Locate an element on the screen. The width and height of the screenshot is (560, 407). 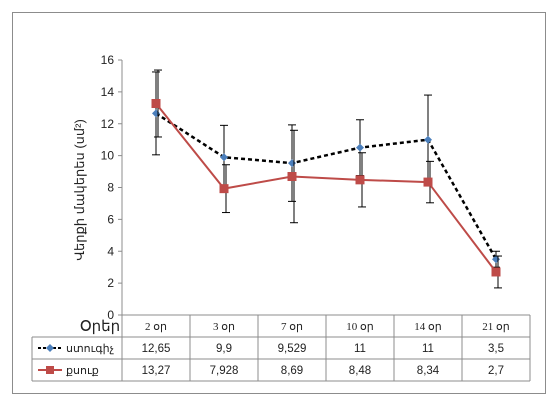
table-cell-value: 9,529 is located at coordinates (292, 349).